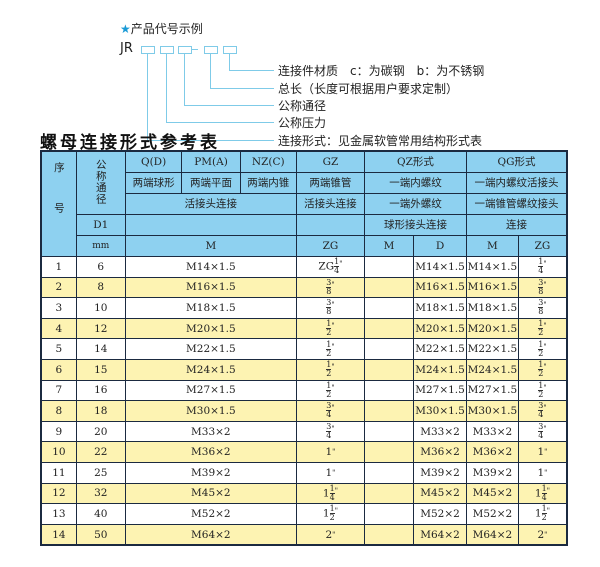 The width and height of the screenshot is (600, 567). I want to click on header-cell: 球形接头连接, so click(415, 225).